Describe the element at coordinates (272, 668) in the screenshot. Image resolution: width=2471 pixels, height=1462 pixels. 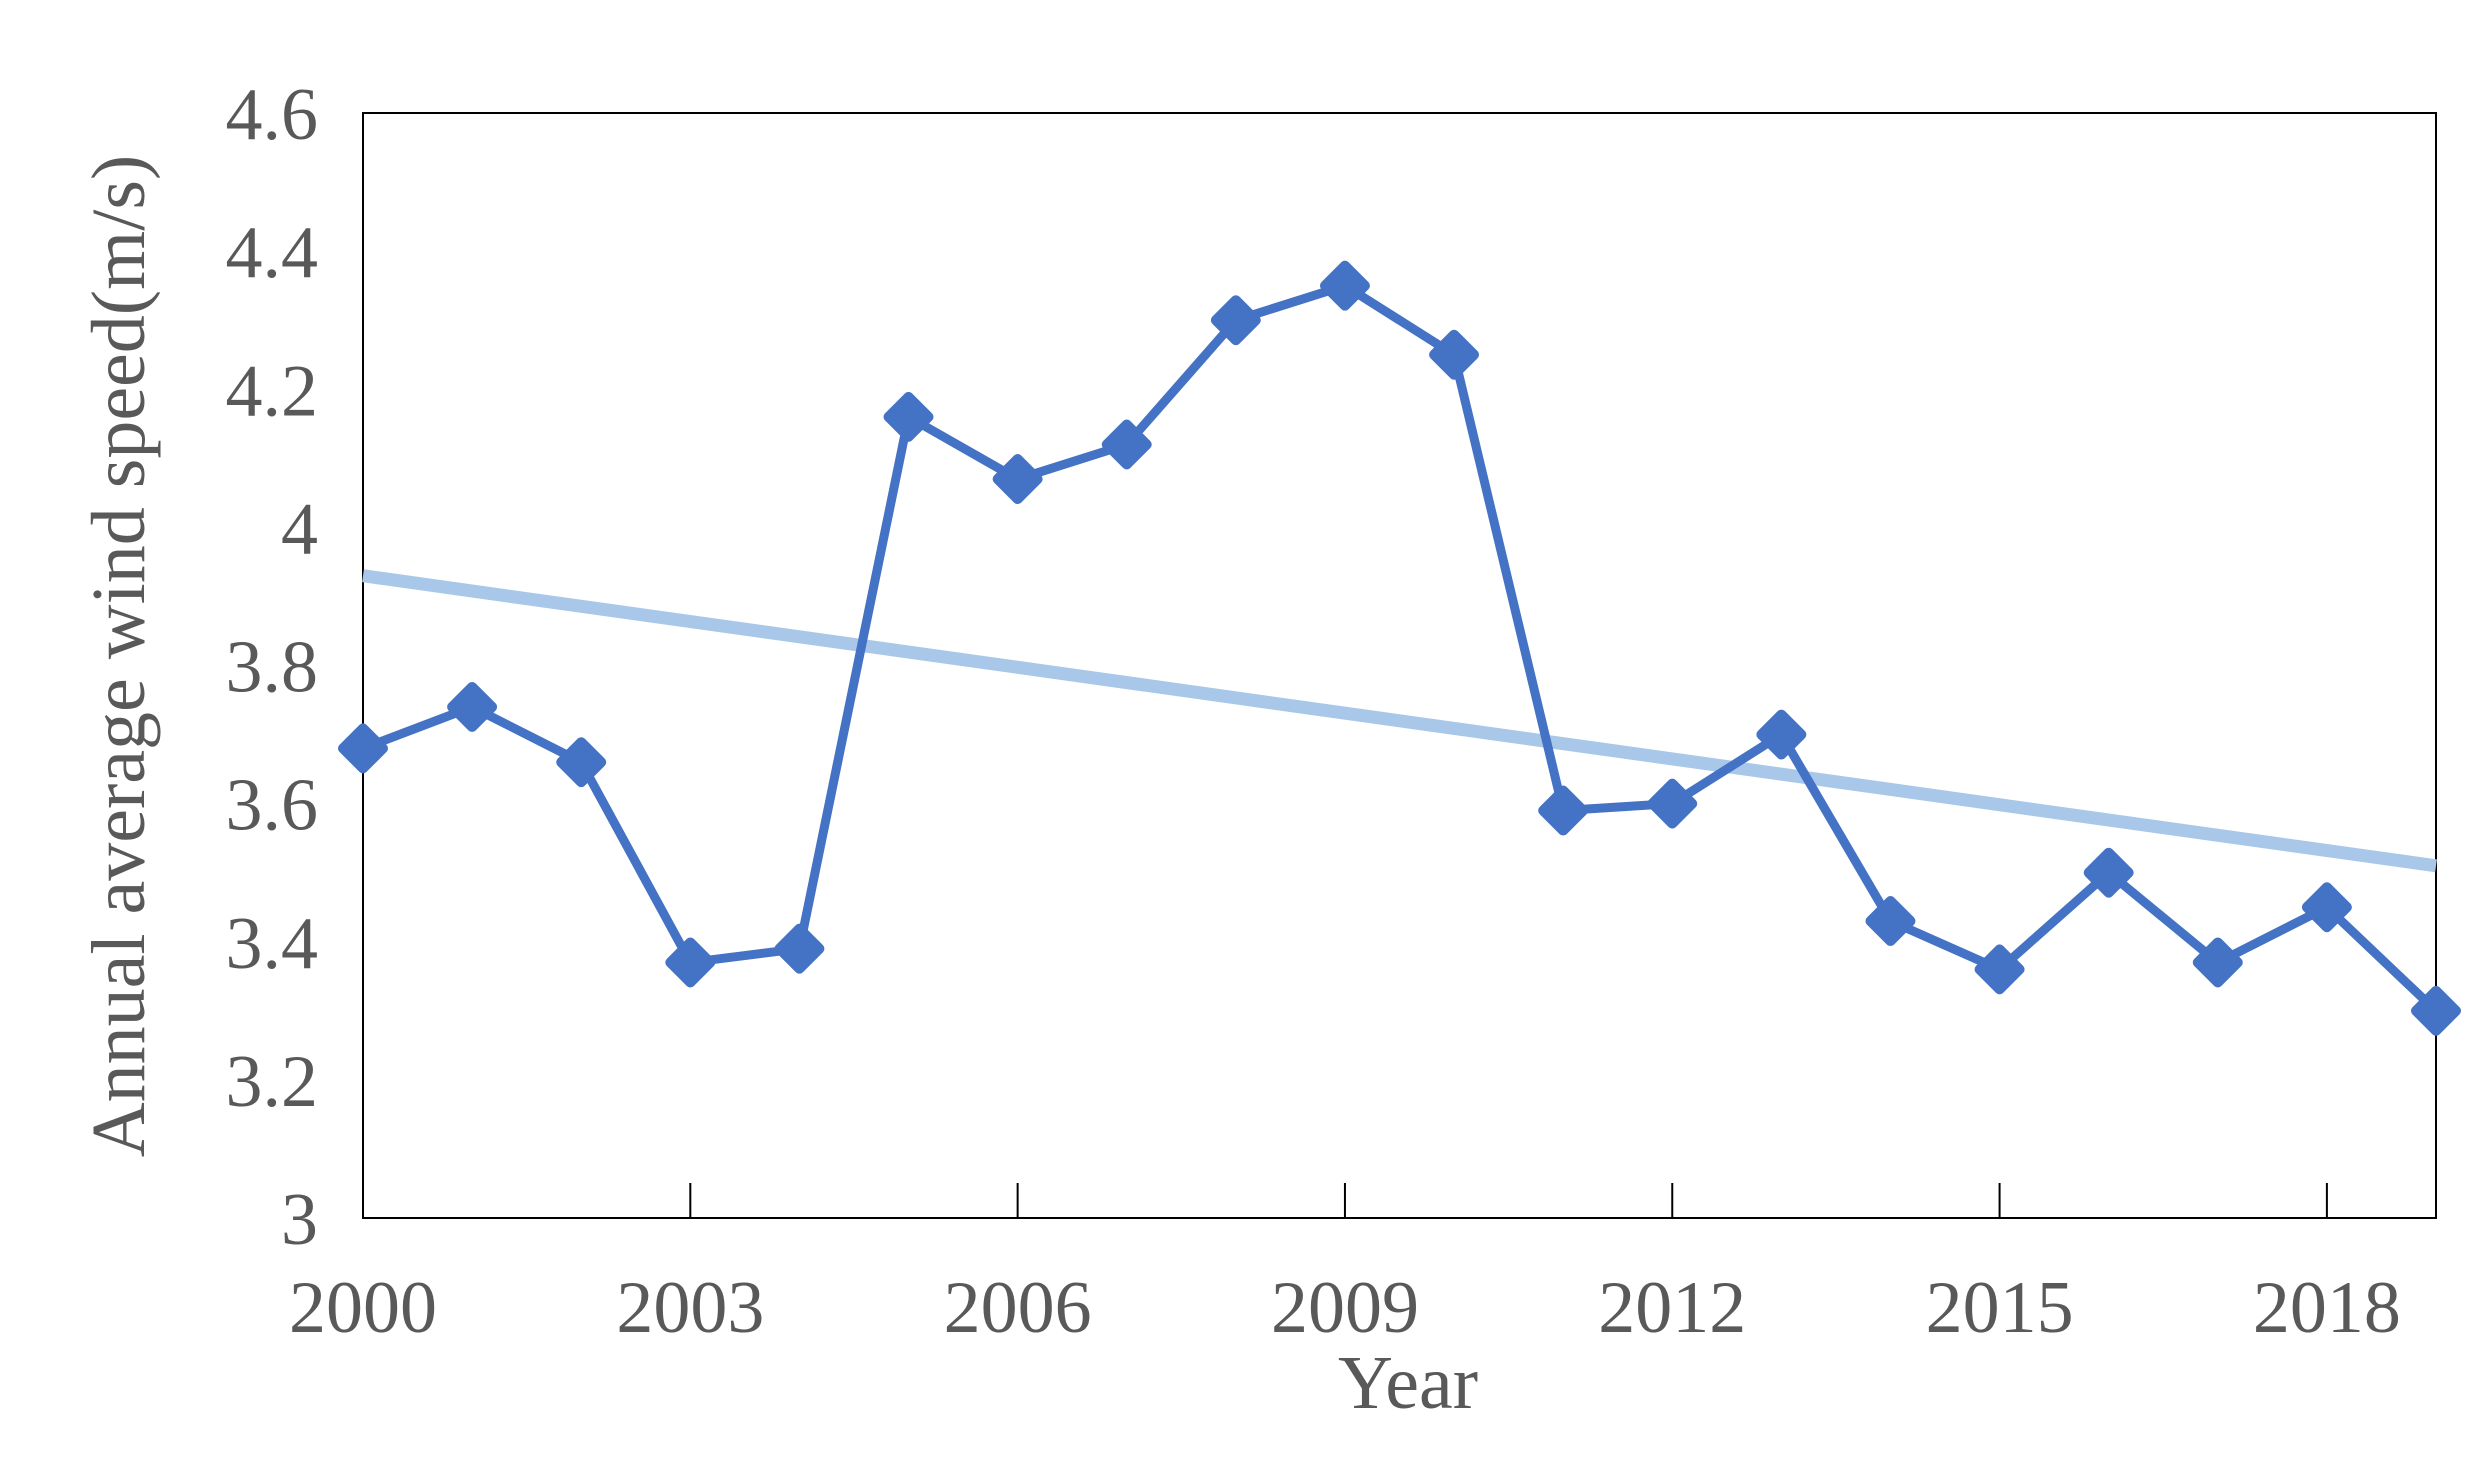
I see `y-tick-label: 3.8` at that location.